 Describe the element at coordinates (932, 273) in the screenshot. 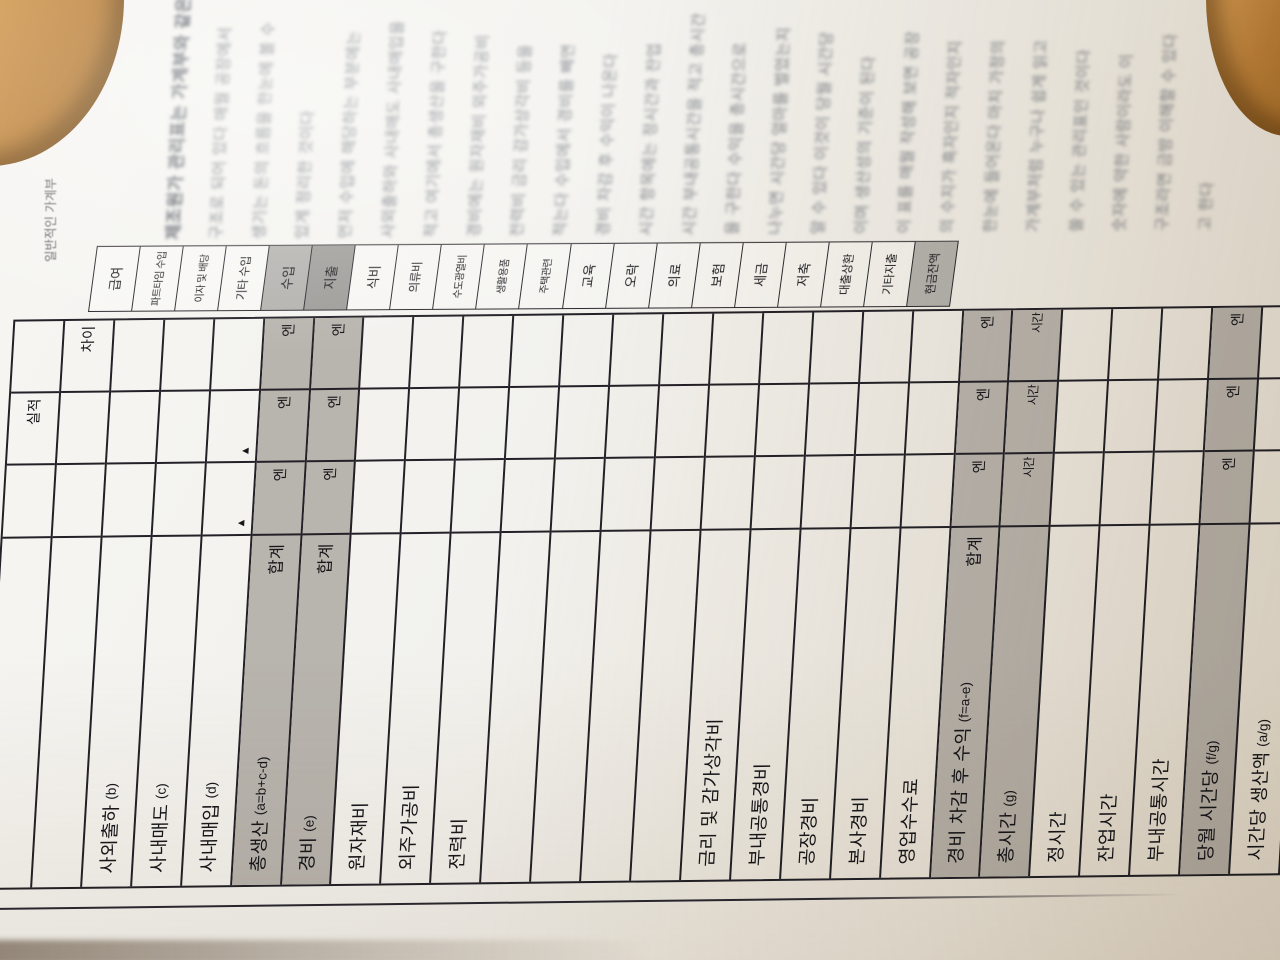

I see `category-cell: 현금잔액` at that location.